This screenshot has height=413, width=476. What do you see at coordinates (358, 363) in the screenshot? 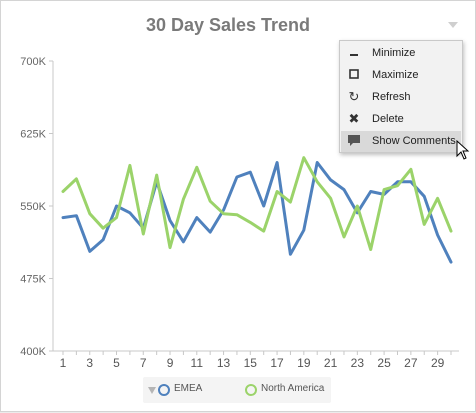
I see `x-tick-label: 23` at bounding box center [358, 363].